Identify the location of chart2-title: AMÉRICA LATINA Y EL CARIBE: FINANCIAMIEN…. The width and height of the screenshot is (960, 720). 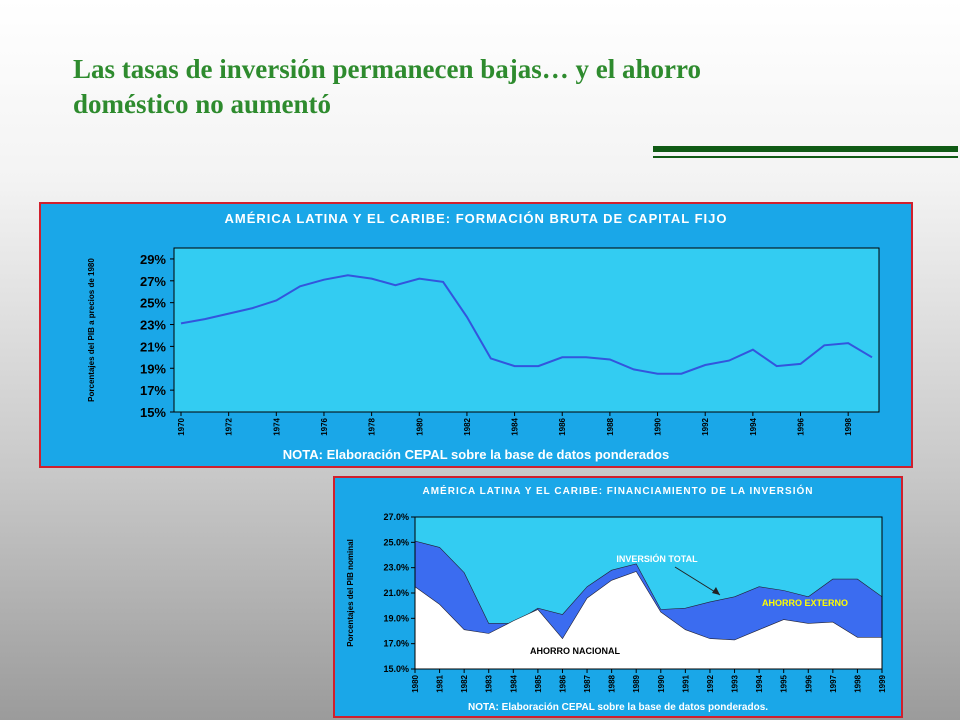
(618, 490).